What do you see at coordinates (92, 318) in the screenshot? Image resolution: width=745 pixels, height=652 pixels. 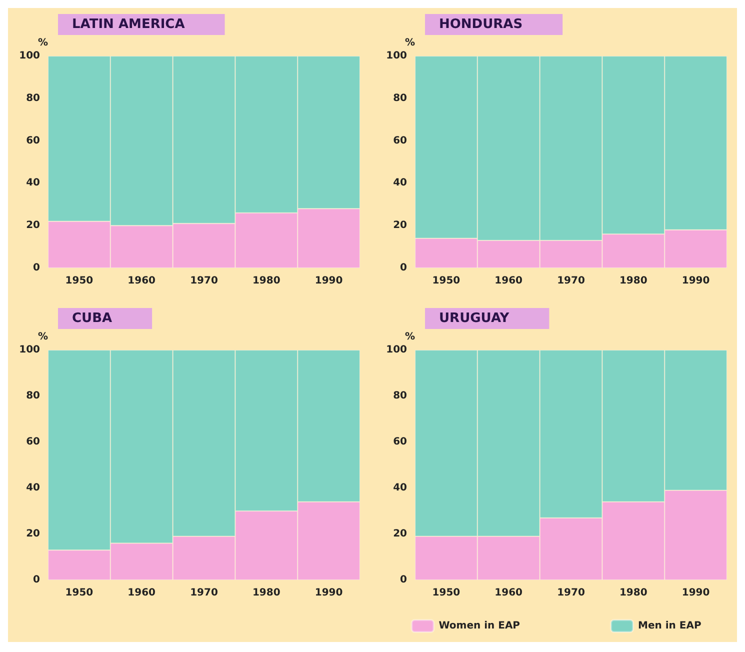 I see `chart-title: CUBA` at bounding box center [92, 318].